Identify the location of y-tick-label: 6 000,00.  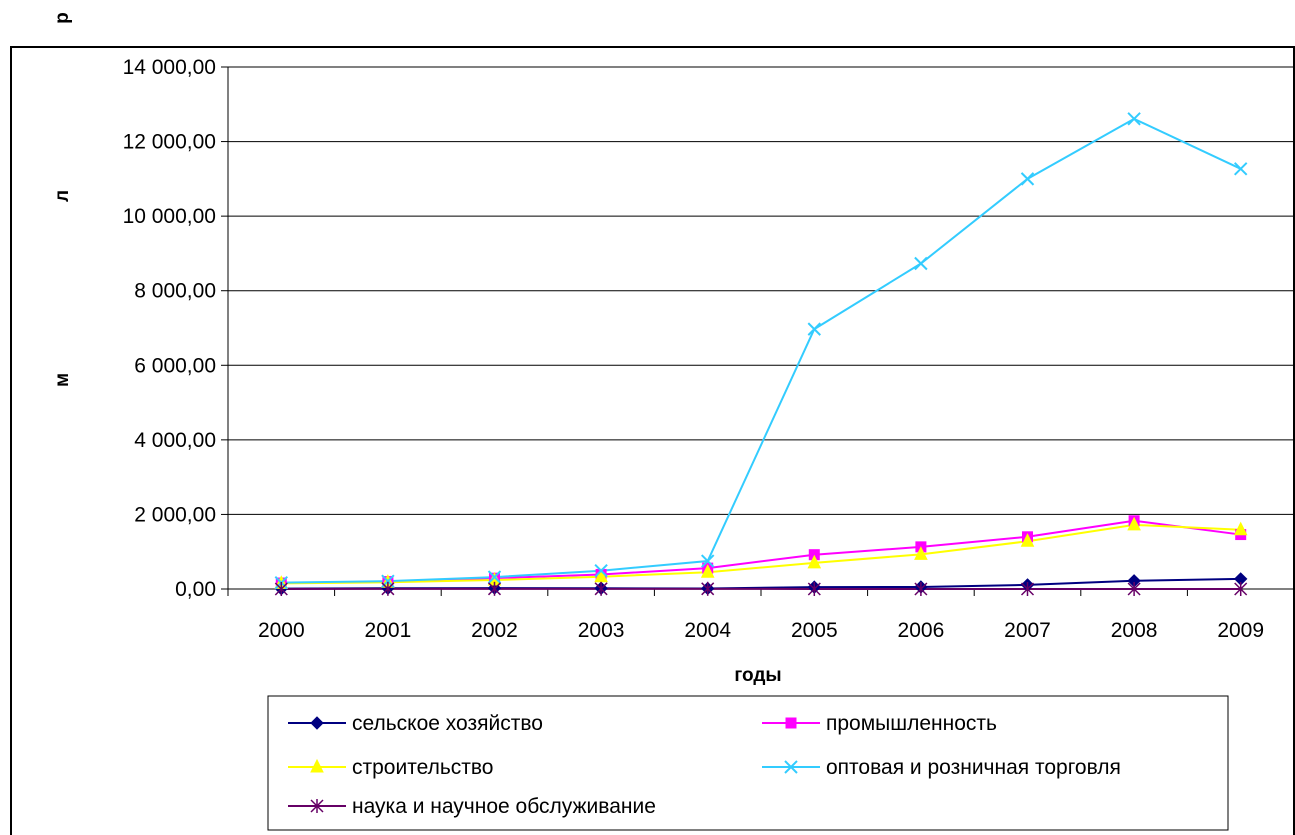
(175, 365).